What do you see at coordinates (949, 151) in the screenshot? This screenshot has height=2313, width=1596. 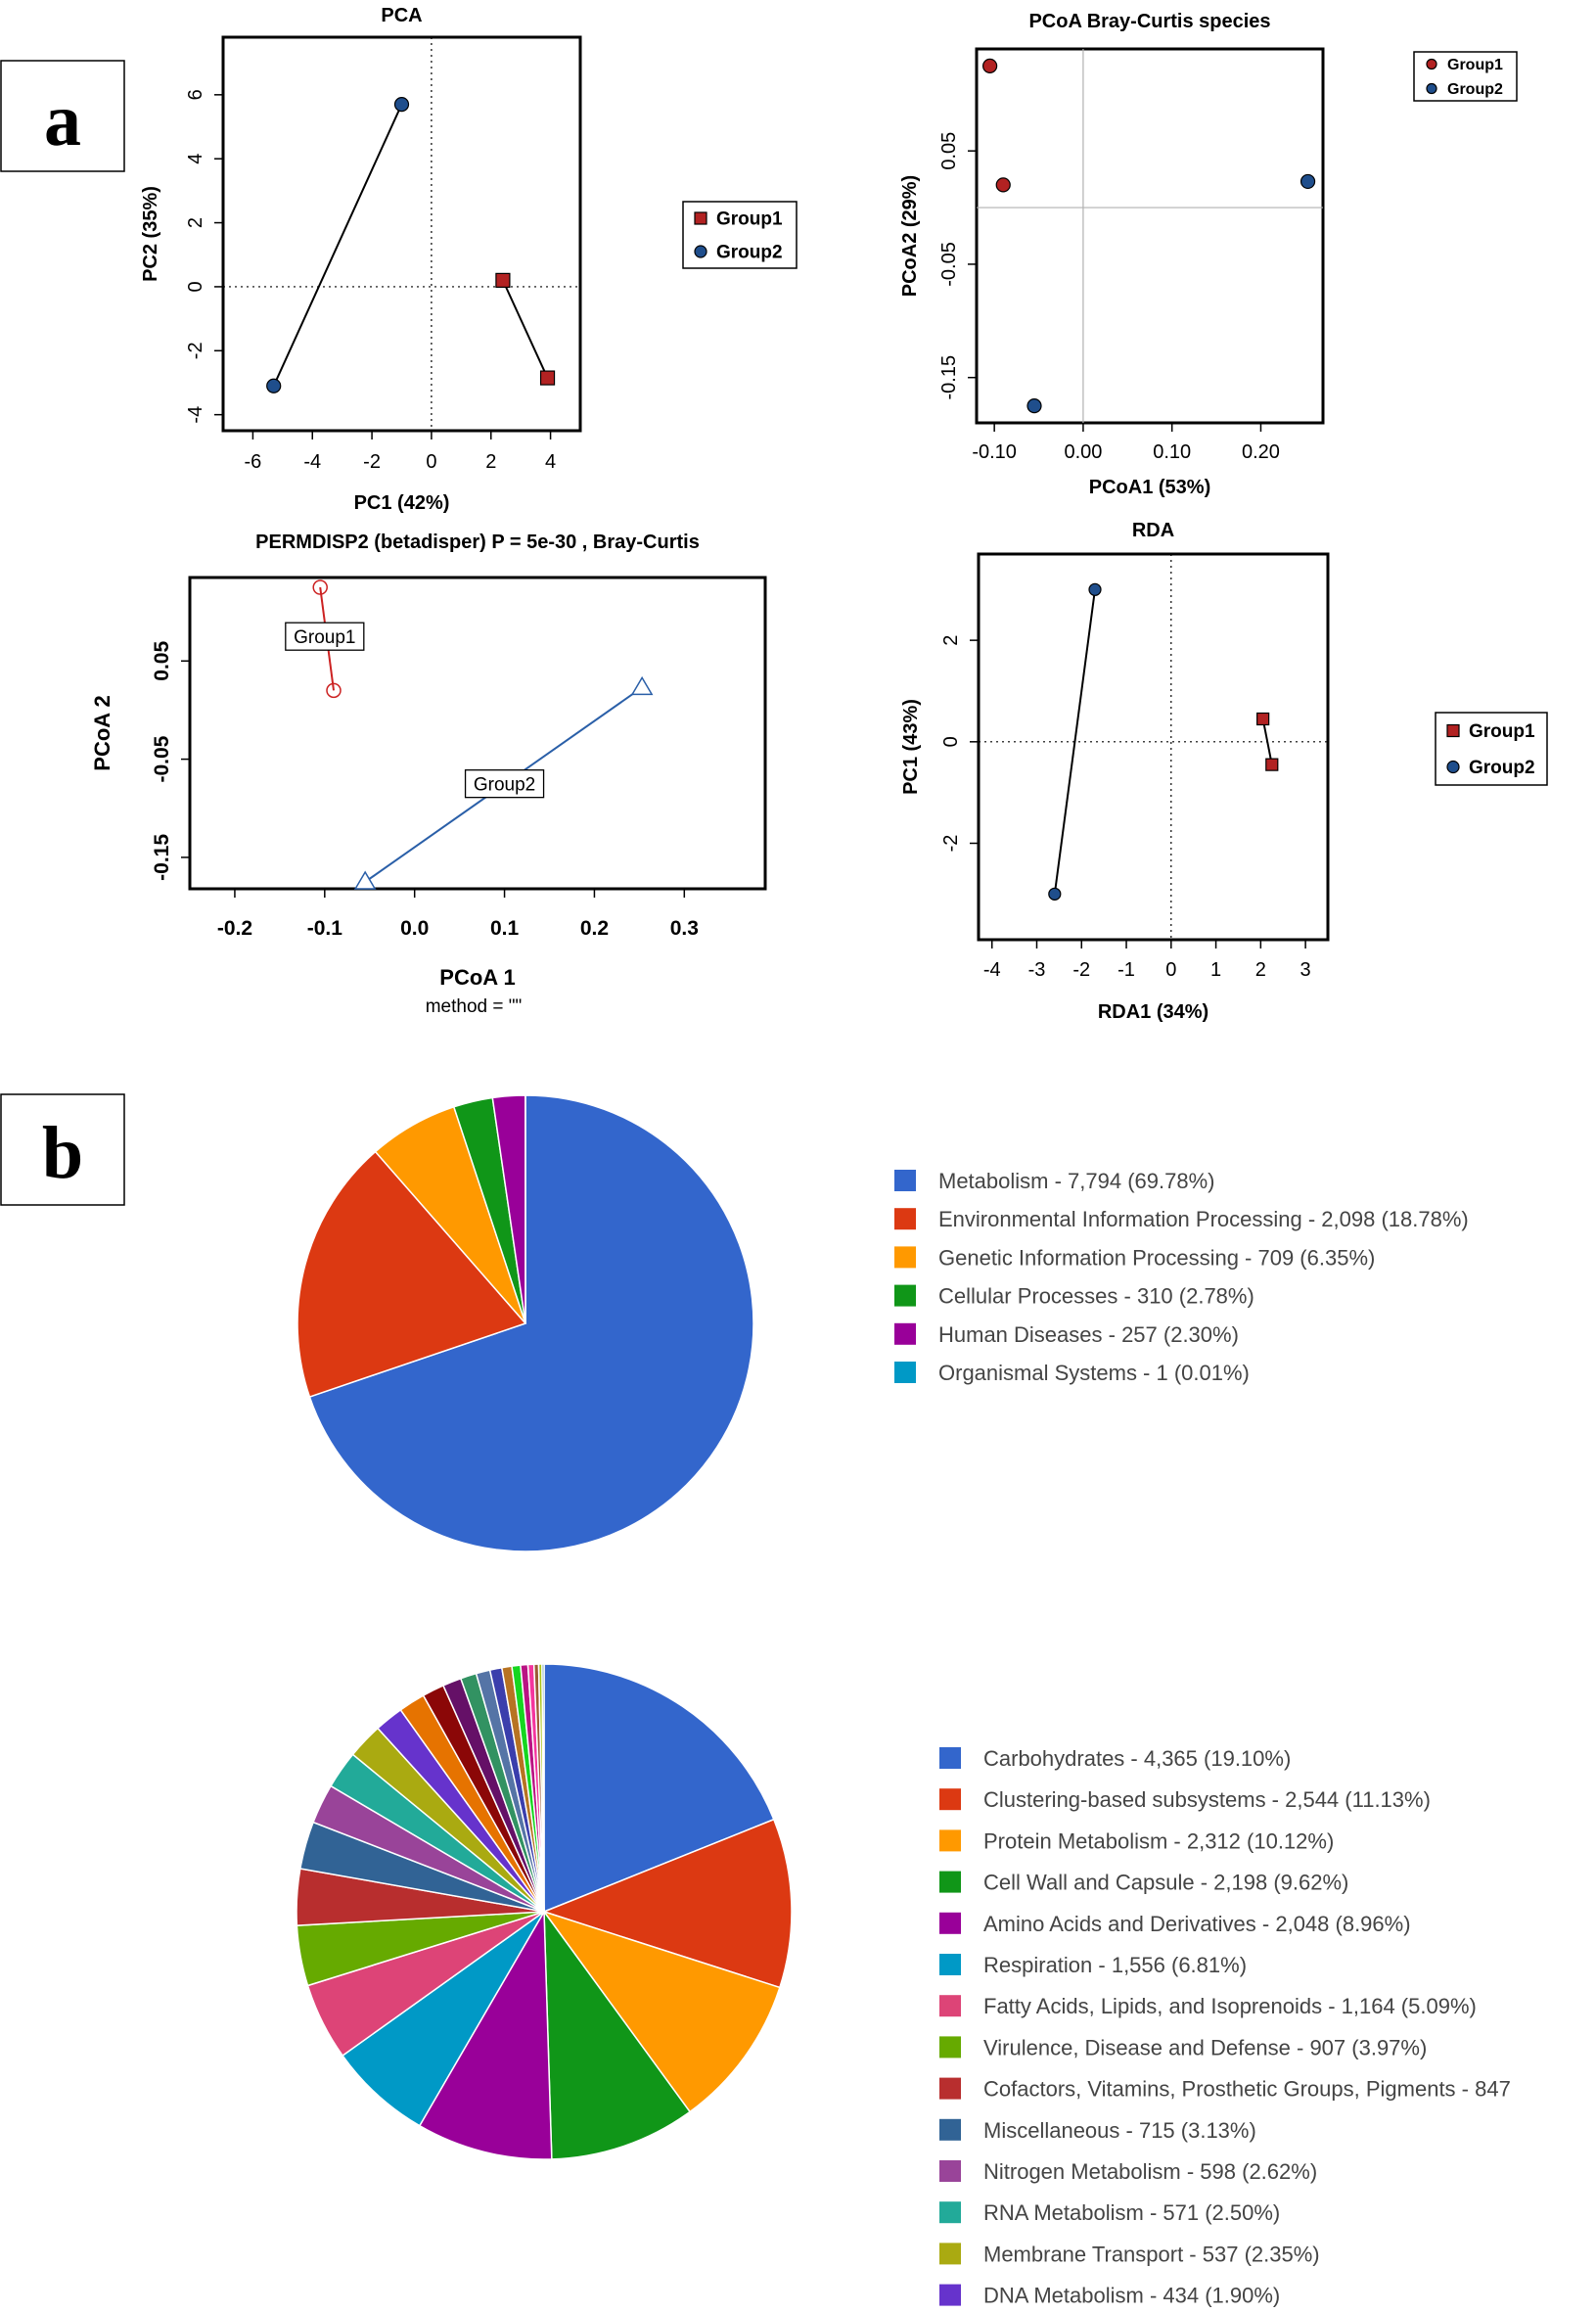 I see `y-tick-label: 0.05` at bounding box center [949, 151].